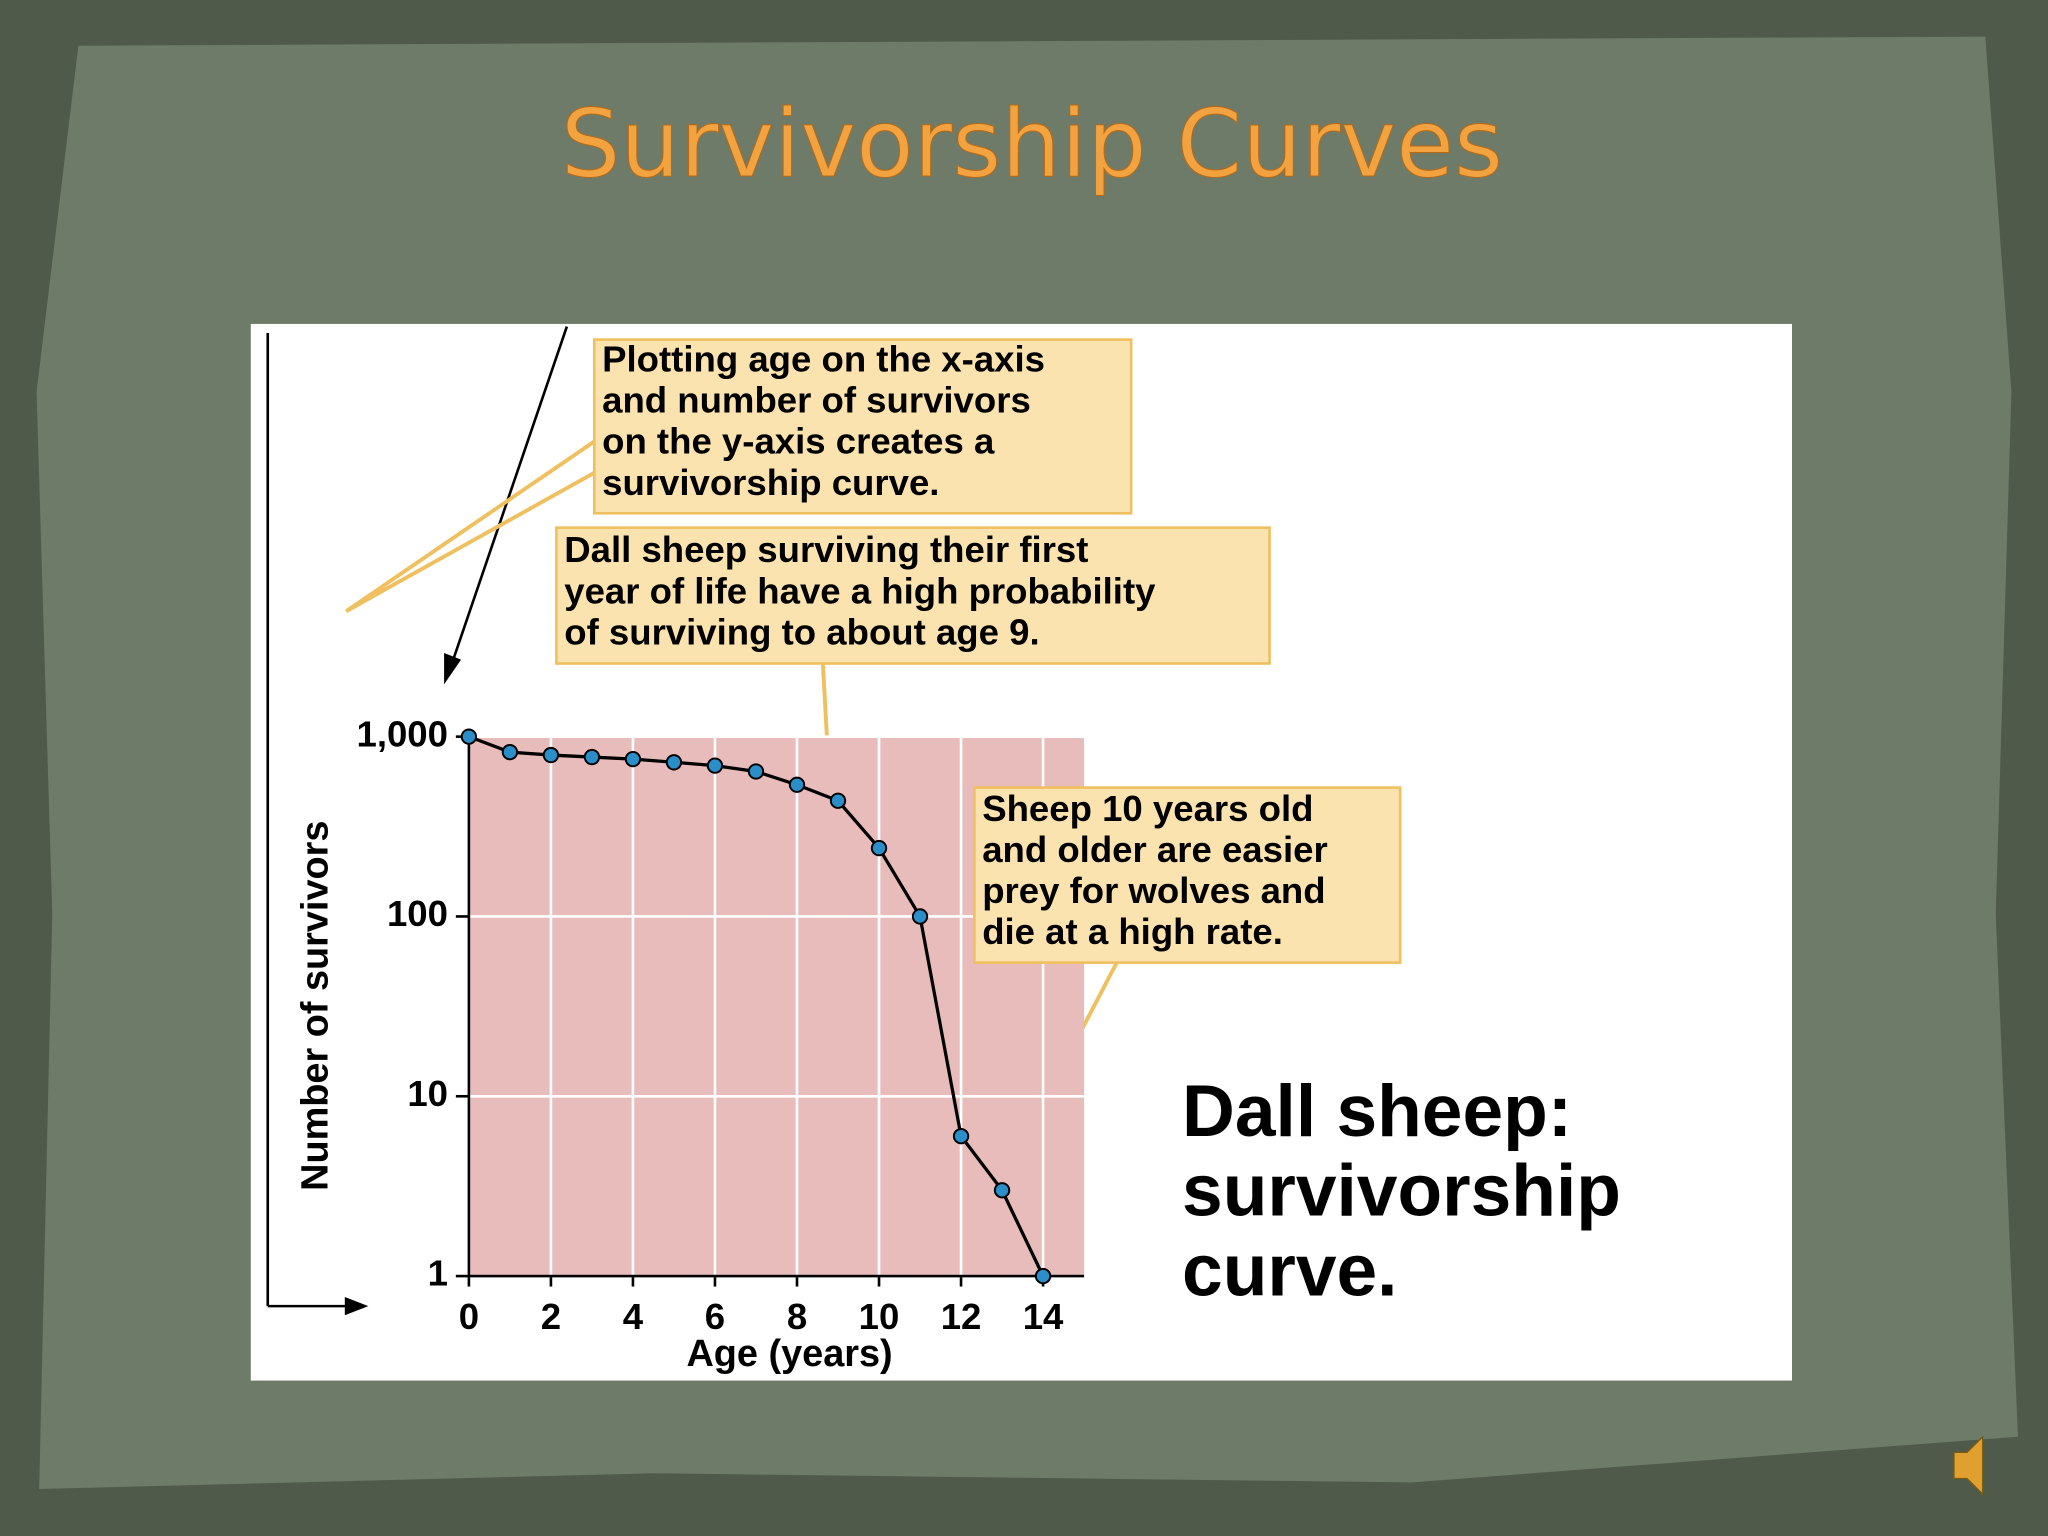 The width and height of the screenshot is (2048, 1536). Describe the element at coordinates (770, 482) in the screenshot. I see `callout-text: survivorship curve.` at that location.